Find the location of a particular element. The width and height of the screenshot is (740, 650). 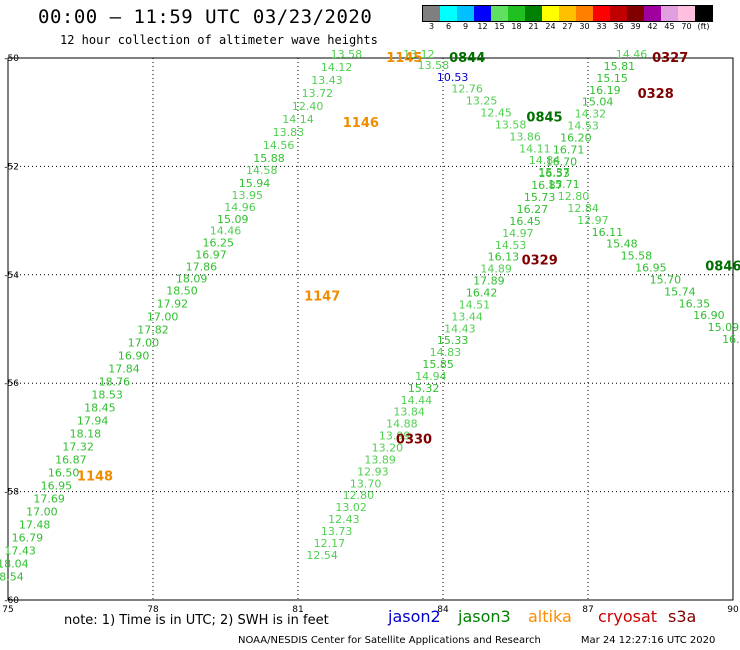

color-scale-label: 6 is located at coordinates (448, 26).